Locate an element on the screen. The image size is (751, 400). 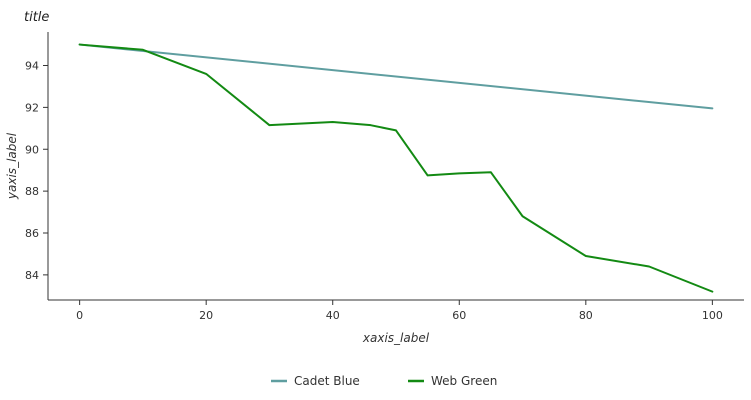
y-tick-label: 94 is located at coordinates (32, 66).